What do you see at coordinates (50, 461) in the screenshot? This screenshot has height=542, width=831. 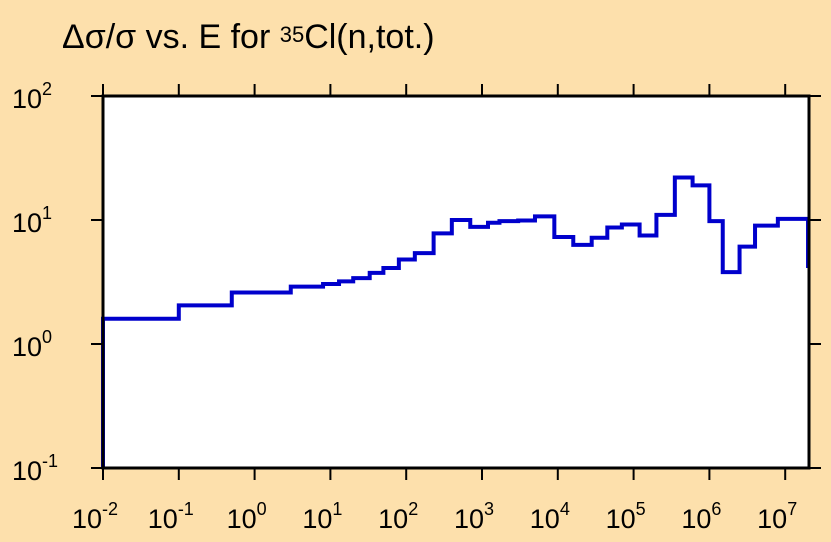 I see `y-tick-label-exponent: -1` at bounding box center [50, 461].